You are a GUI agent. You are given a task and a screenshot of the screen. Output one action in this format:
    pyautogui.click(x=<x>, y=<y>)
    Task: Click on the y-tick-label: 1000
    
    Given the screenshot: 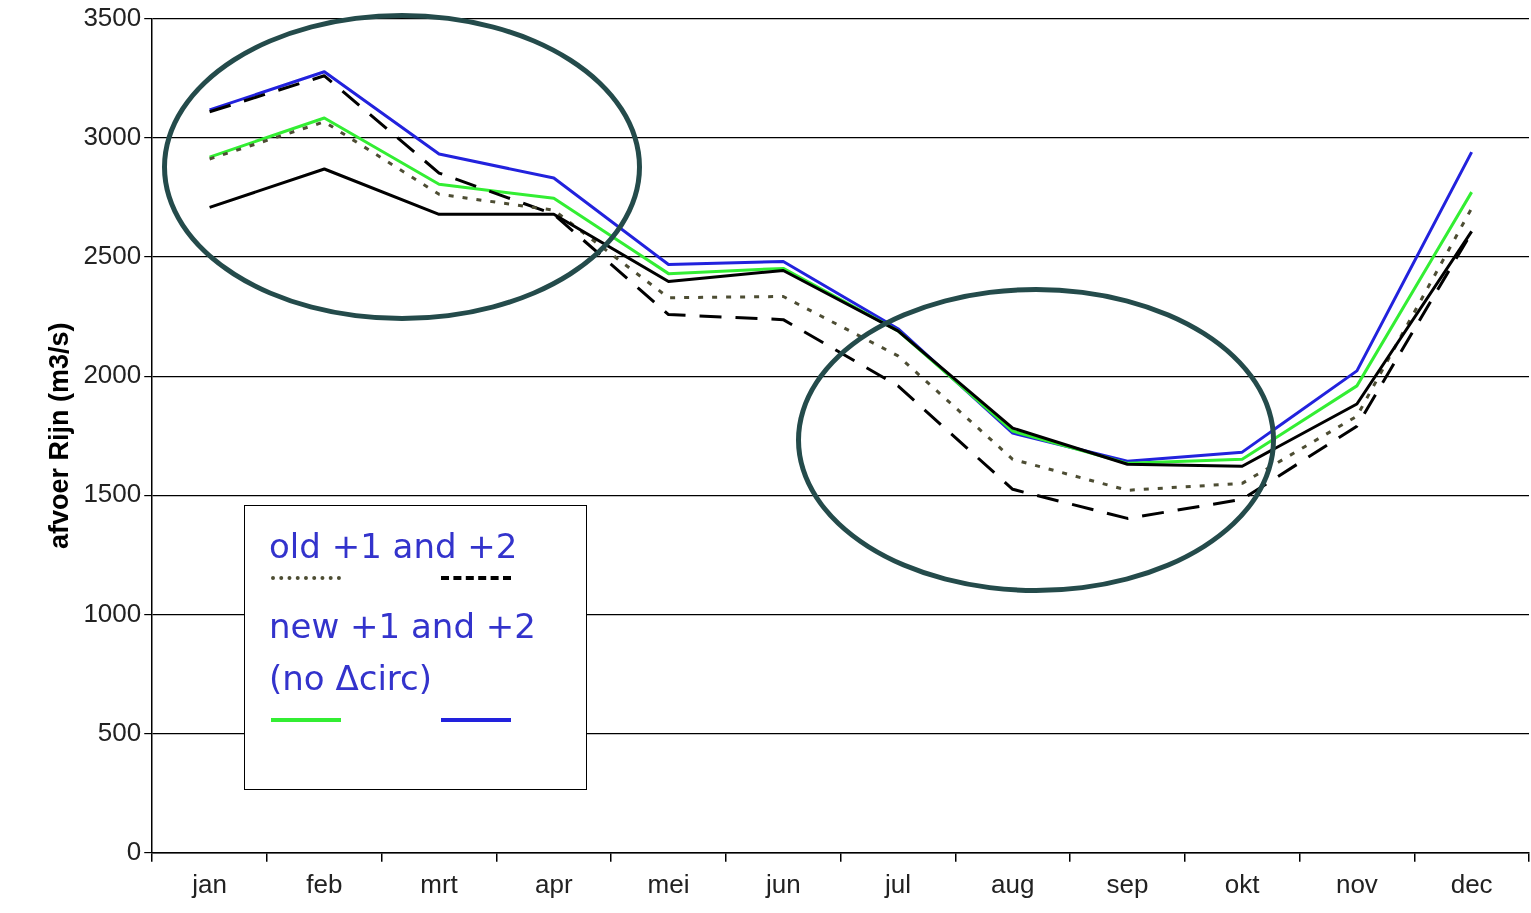 What is the action you would take?
    pyautogui.click(x=112, y=612)
    